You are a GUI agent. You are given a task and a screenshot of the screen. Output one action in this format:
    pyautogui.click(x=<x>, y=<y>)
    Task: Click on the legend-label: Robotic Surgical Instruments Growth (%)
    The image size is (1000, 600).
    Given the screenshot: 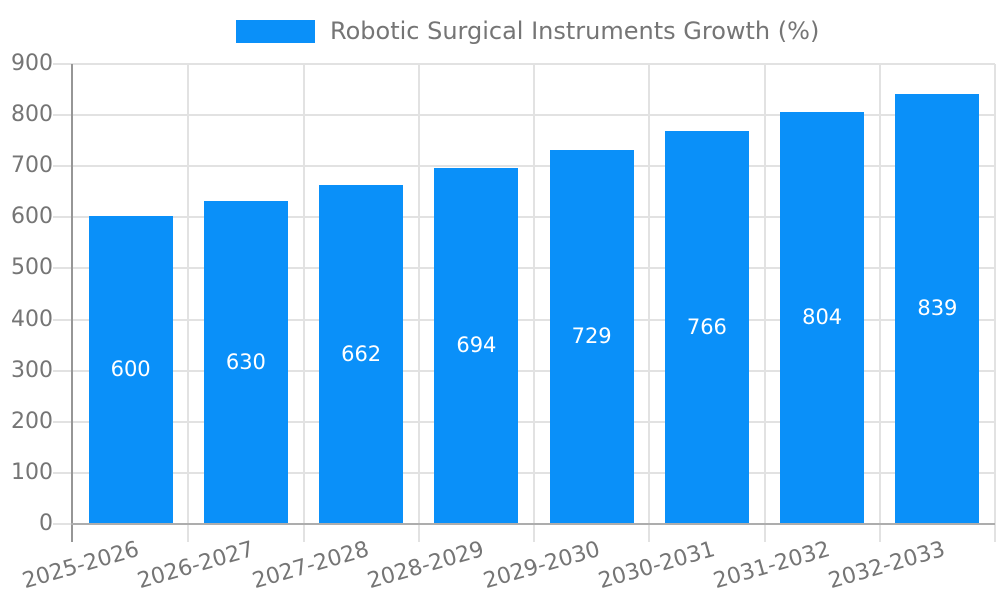 What is the action you would take?
    pyautogui.click(x=575, y=31)
    